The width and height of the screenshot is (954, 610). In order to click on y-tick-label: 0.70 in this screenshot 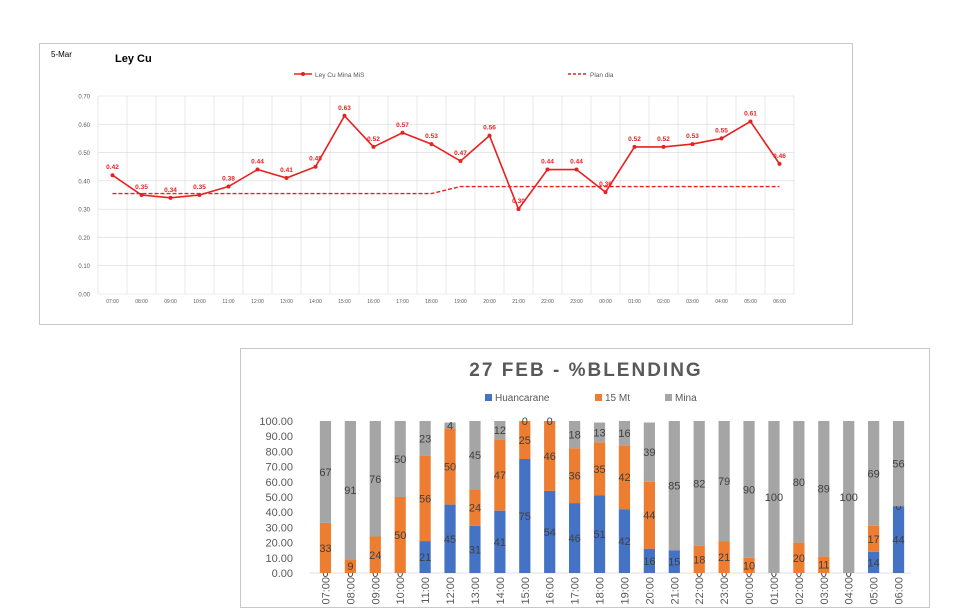, I will do `click(84, 98)`.